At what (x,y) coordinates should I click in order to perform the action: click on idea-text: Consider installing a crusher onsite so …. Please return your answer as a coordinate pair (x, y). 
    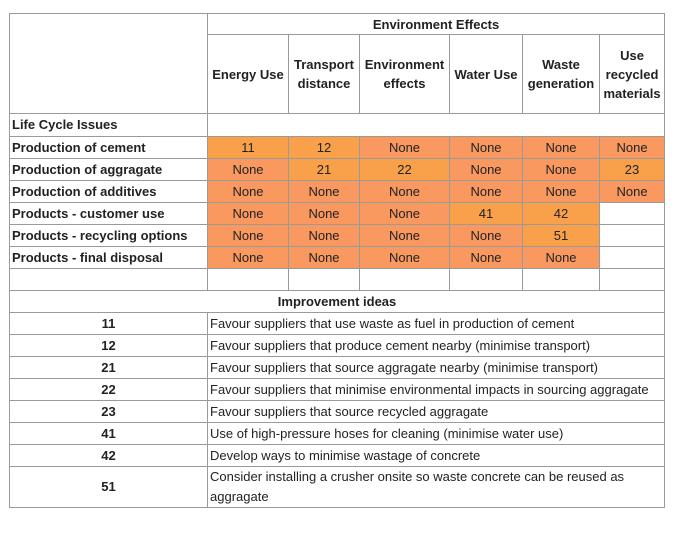
    Looking at the image, I should click on (436, 487).